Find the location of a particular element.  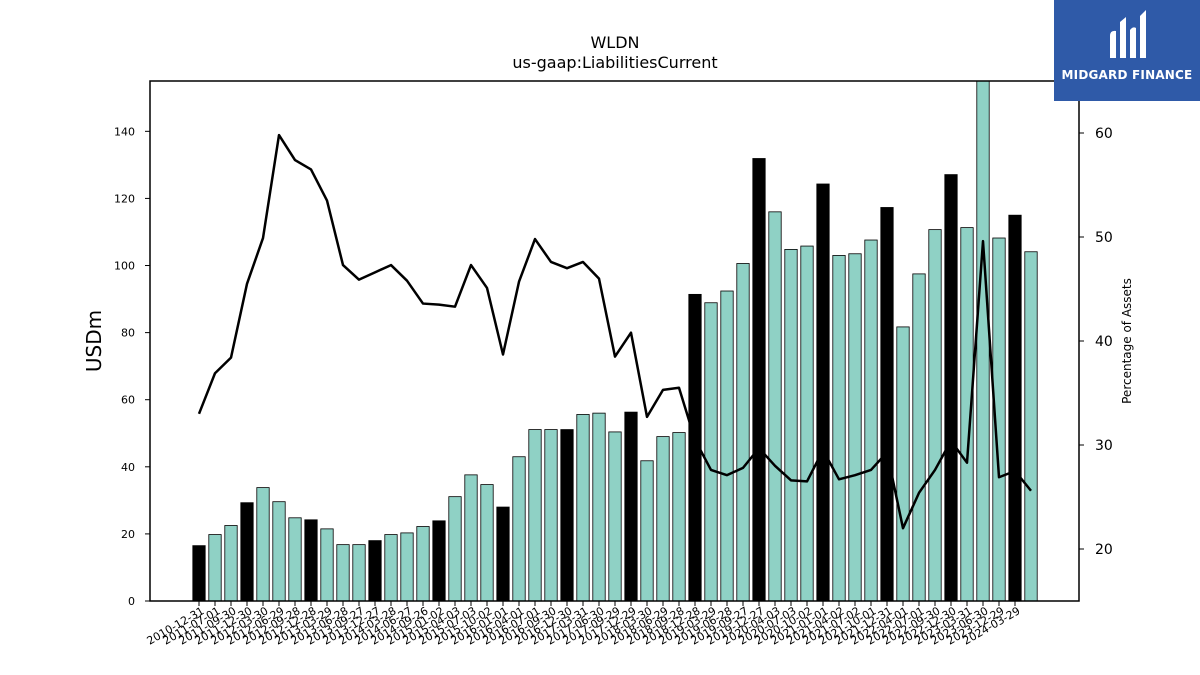

y-tick-label: 100 is located at coordinates (124, 266).